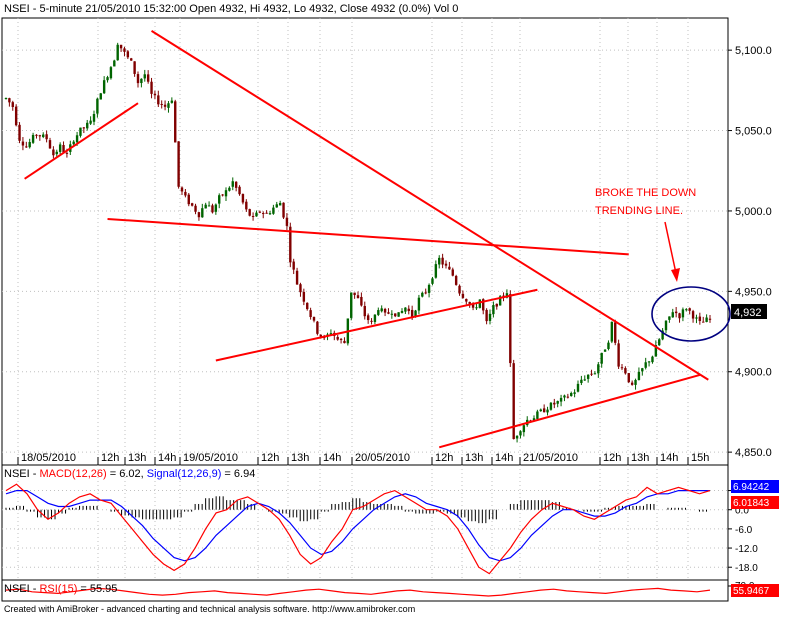  I want to click on price-ytick-label: 4,950.0, so click(753, 292).